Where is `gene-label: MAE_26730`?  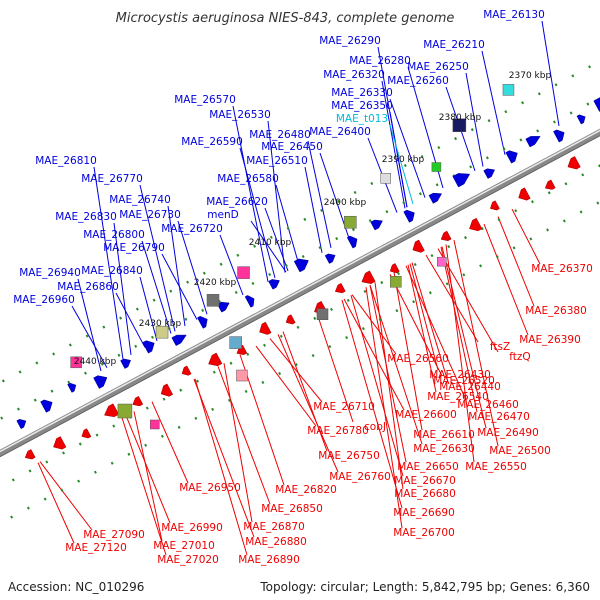
gene-label: MAE_26730 is located at coordinates (150, 215).